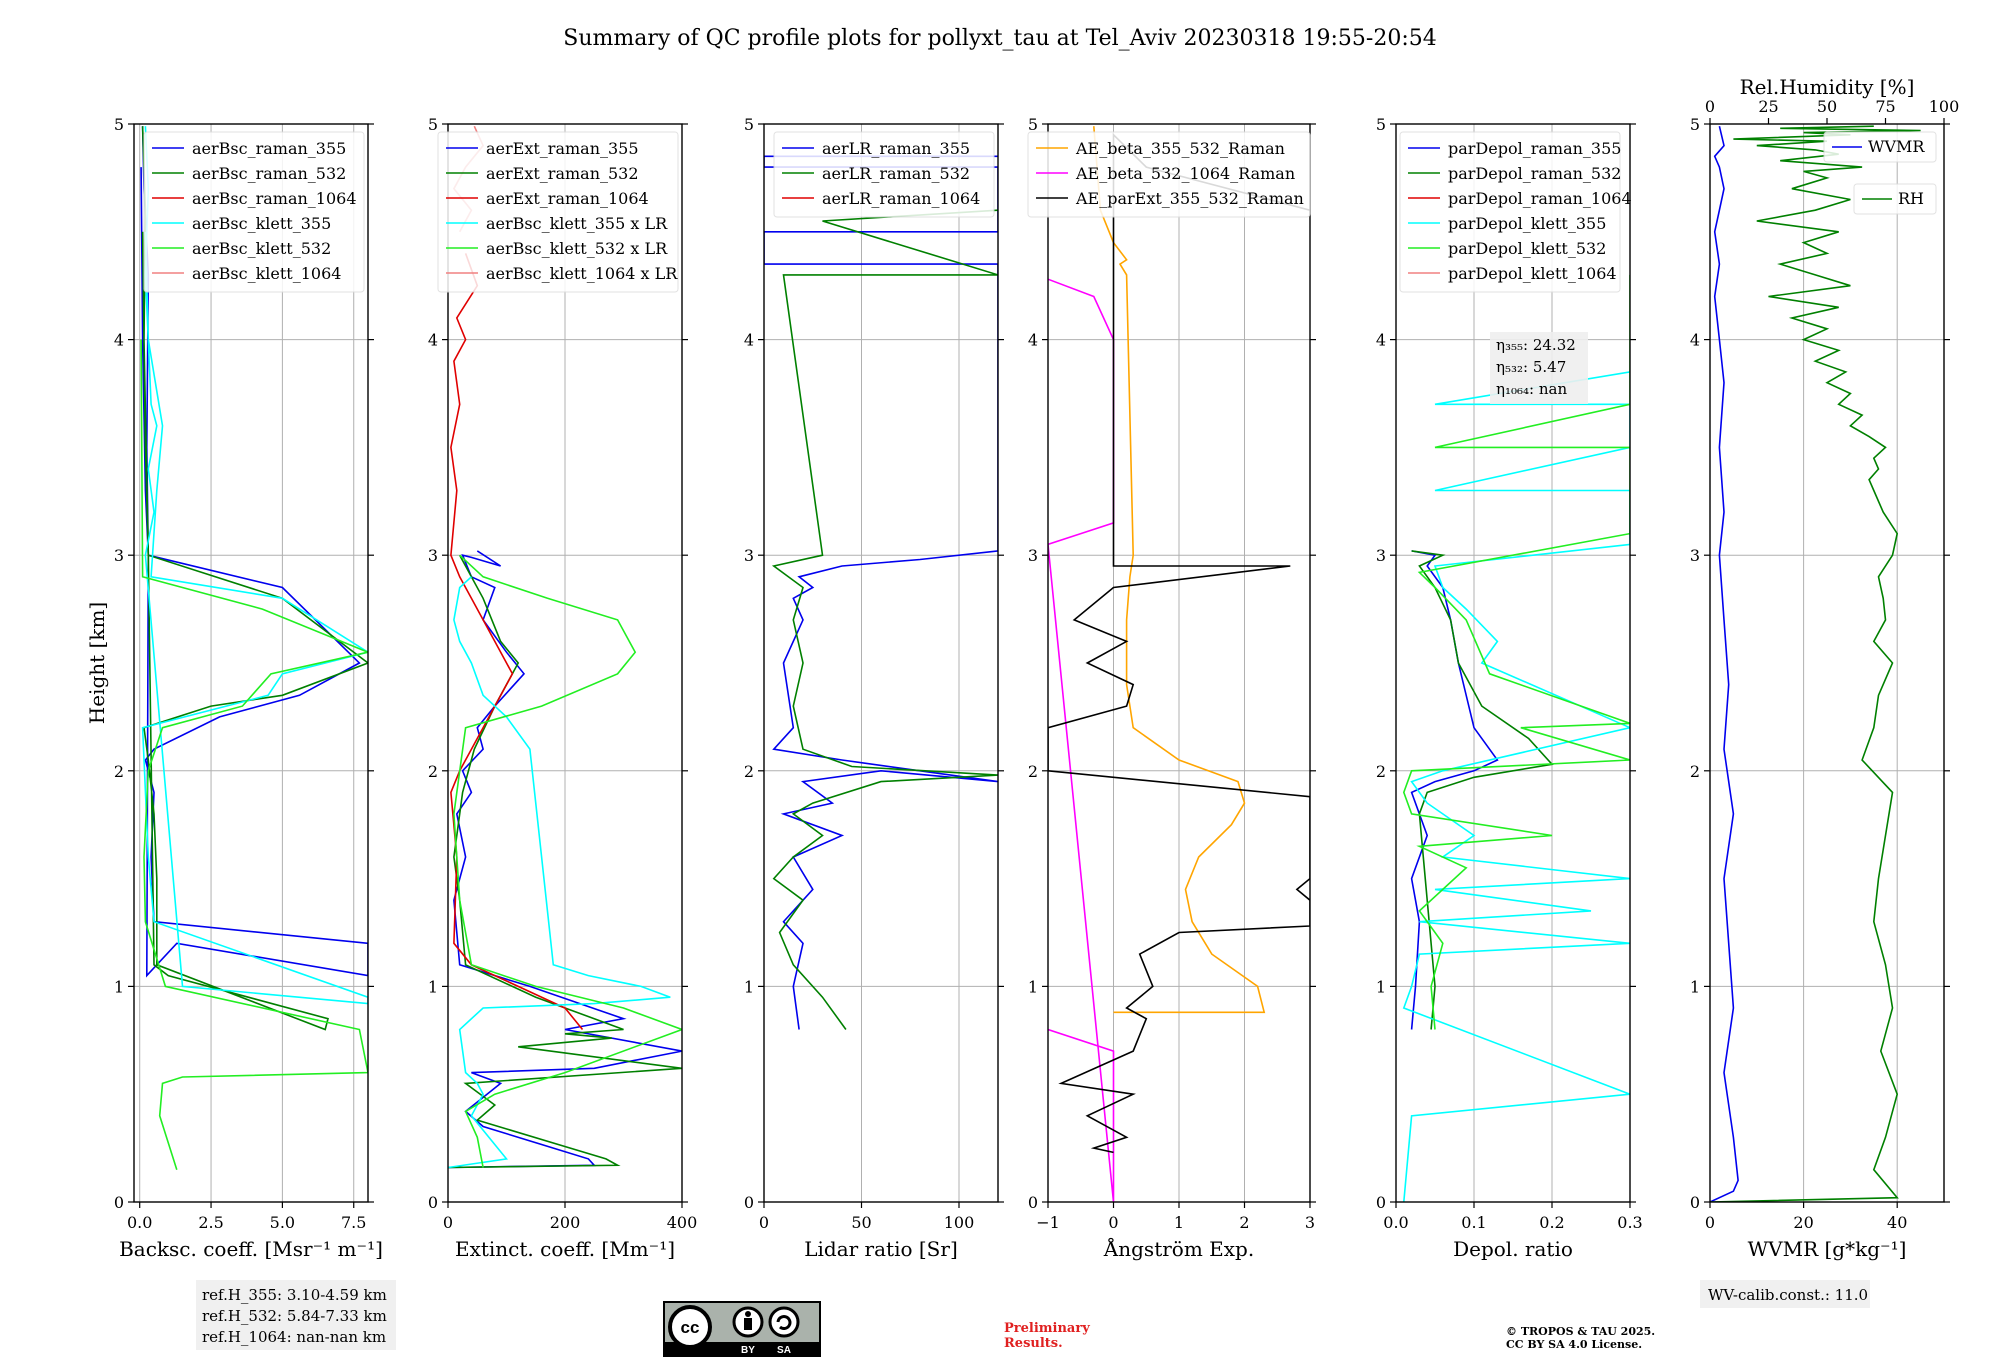 Image resolution: width=2000 pixels, height=1360 pixels. What do you see at coordinates (567, 198) in the screenshot?
I see `legend-label: aerExt_raman_1064` at bounding box center [567, 198].